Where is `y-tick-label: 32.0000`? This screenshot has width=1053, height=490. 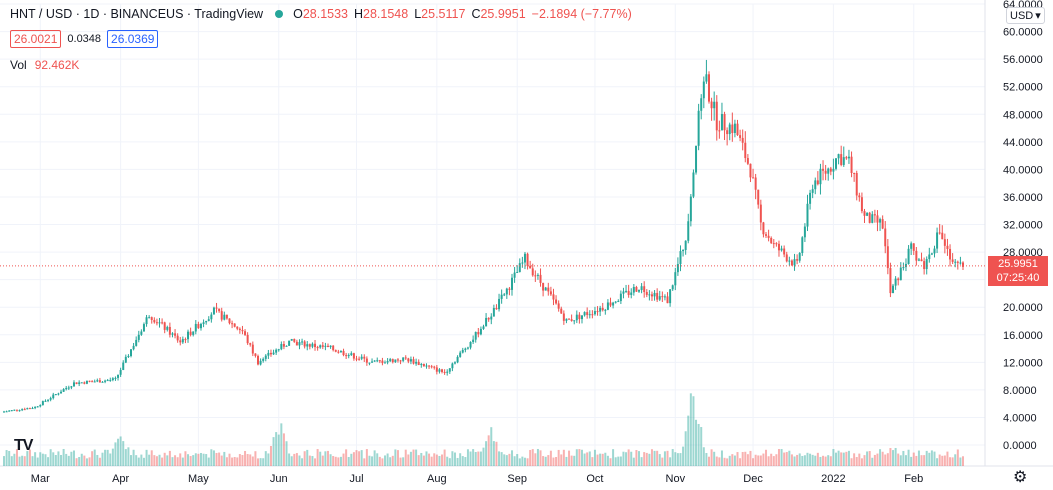 y-tick-label: 32.0000 is located at coordinates (1023, 226).